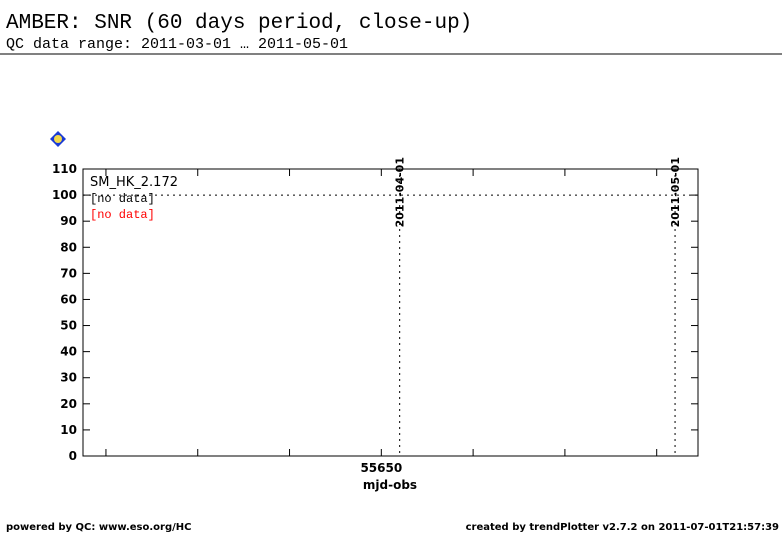 This screenshot has width=782, height=546. What do you see at coordinates (68, 273) in the screenshot?
I see `y-tick-label: 70` at bounding box center [68, 273].